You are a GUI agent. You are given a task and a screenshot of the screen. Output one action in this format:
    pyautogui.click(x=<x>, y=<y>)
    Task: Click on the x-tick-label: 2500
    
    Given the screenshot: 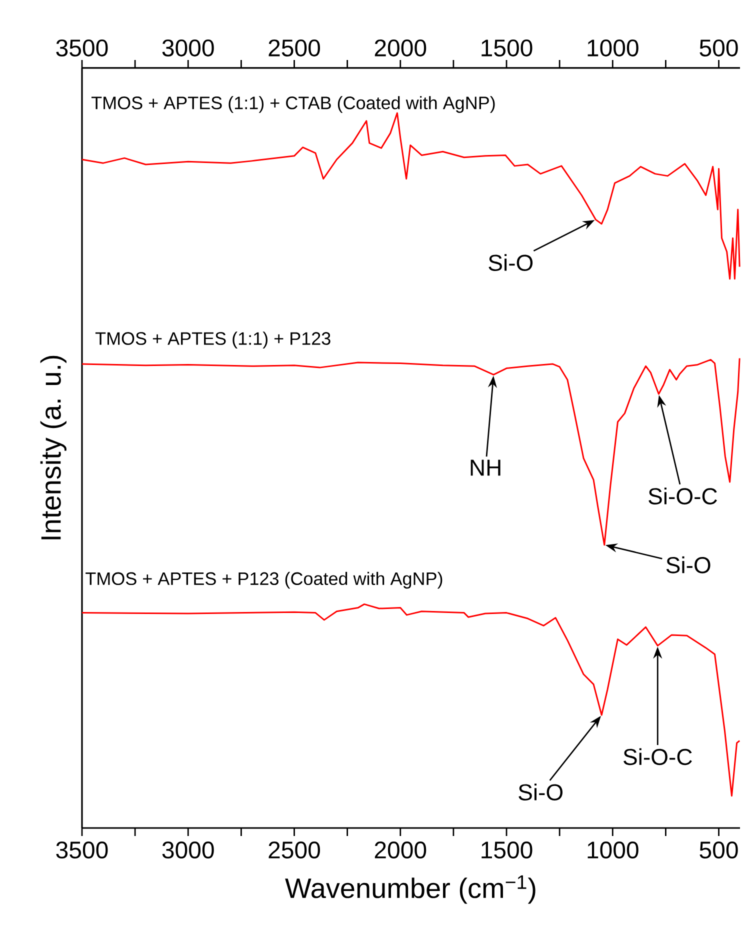 What is the action you would take?
    pyautogui.click(x=294, y=850)
    